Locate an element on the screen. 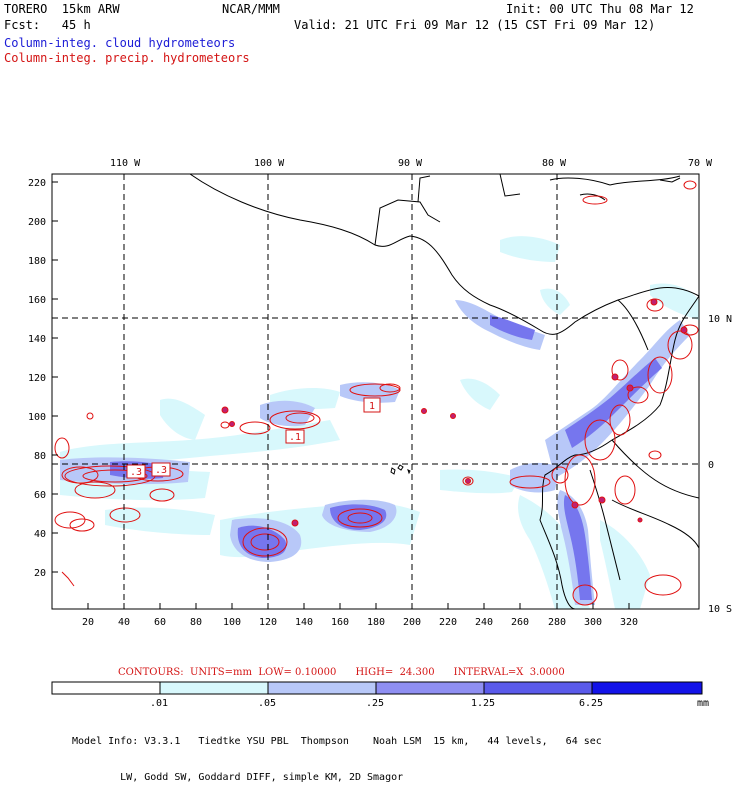 The height and width of the screenshot is (796, 740). x-tick-label: 320 is located at coordinates (629, 622).